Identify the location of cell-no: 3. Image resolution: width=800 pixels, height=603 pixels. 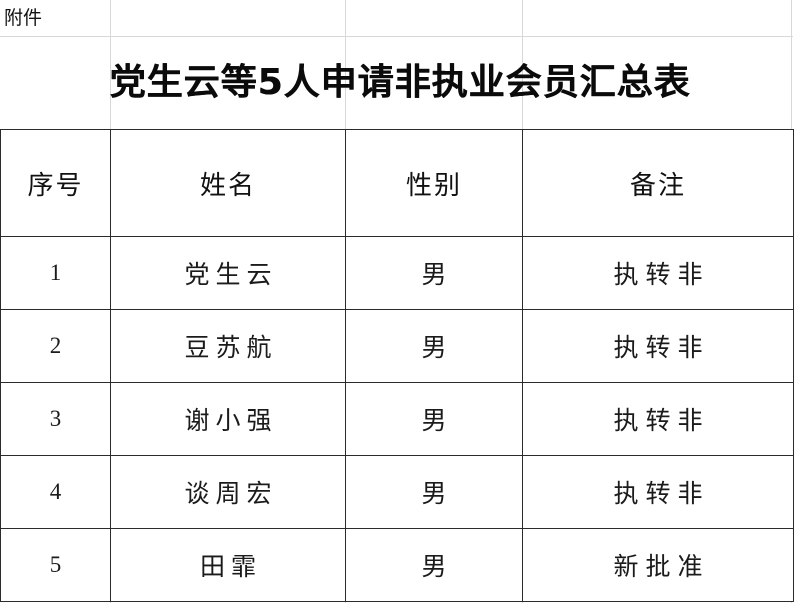
(55, 419).